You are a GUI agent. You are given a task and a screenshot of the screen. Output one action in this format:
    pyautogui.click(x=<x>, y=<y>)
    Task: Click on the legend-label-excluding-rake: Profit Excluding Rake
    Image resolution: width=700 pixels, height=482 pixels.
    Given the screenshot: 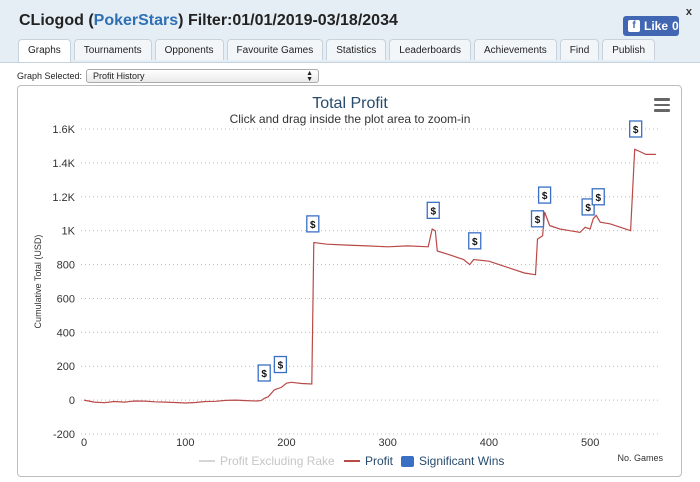 What is the action you would take?
    pyautogui.click(x=277, y=461)
    